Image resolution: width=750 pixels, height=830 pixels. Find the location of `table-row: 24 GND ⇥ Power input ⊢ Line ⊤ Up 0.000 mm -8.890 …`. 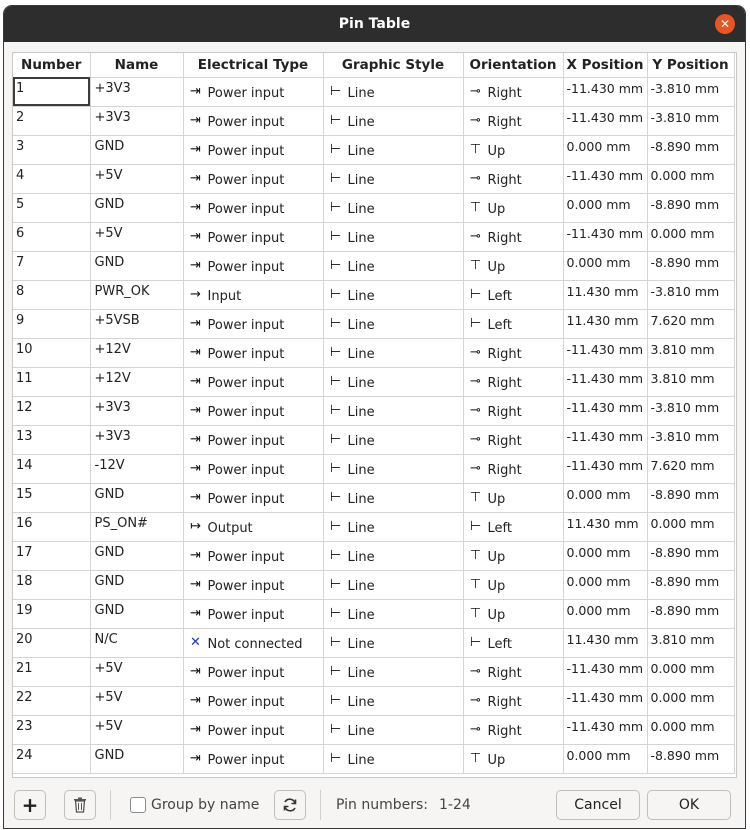

table-row: 24 GND ⇥ Power input ⊢ Line ⊤ Up 0.000 mm -8.890 … is located at coordinates (374, 759).